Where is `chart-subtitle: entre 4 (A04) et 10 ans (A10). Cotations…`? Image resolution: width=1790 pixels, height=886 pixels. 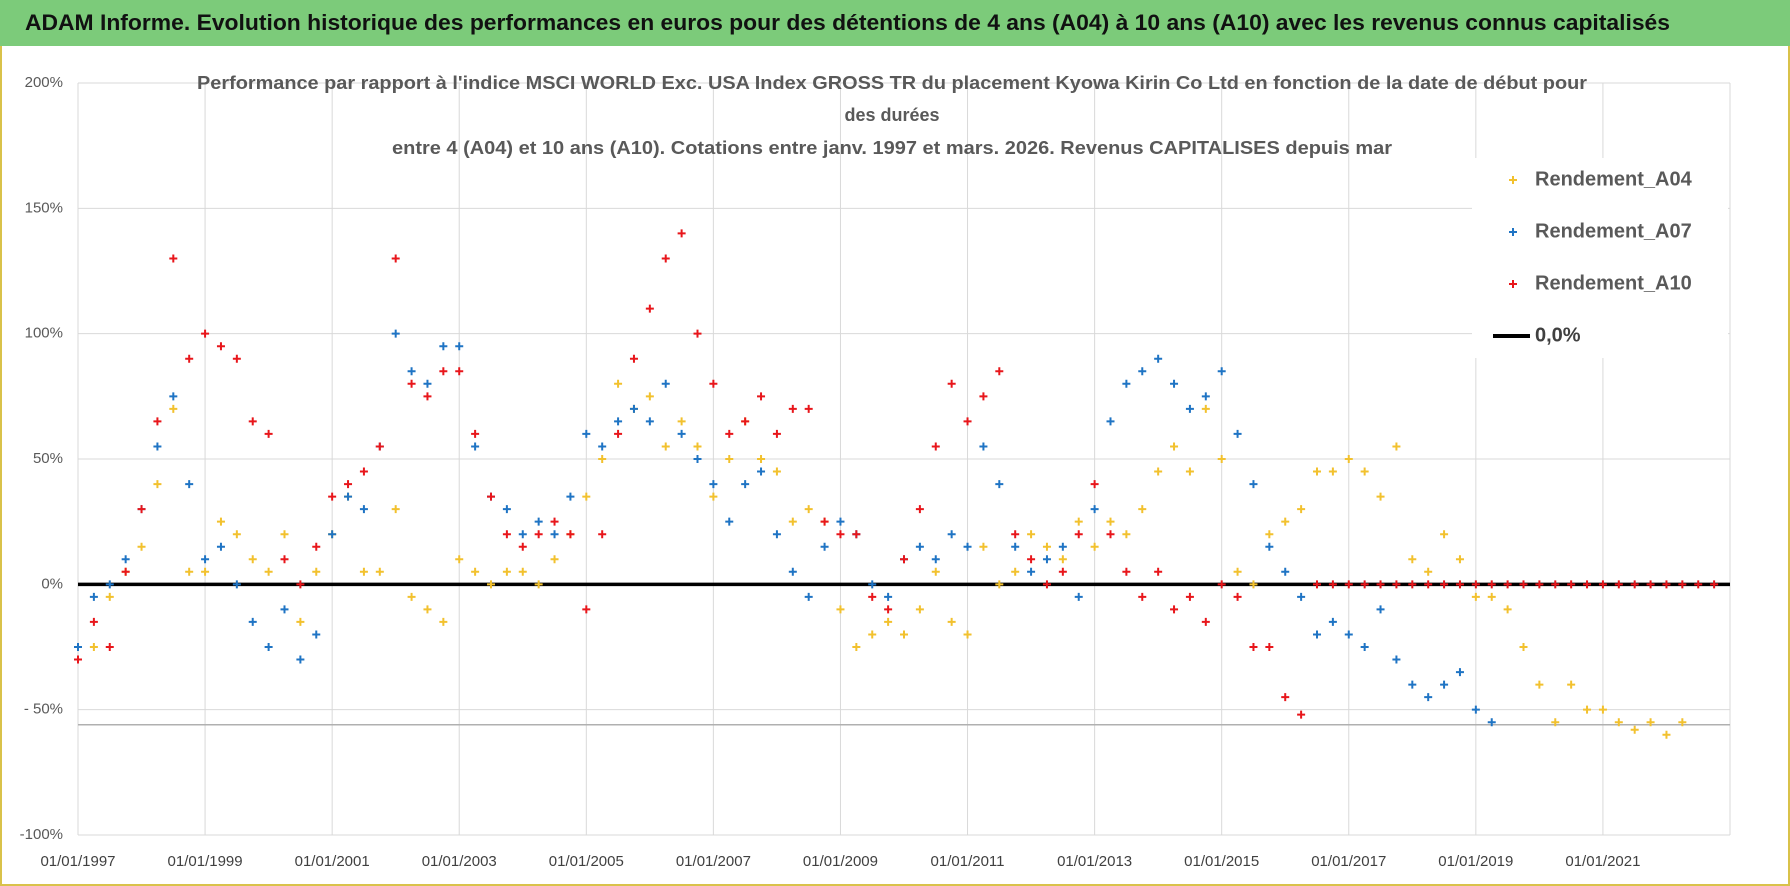
chart-subtitle: entre 4 (A04) et 10 ans (A10). Cotations… is located at coordinates (892, 148).